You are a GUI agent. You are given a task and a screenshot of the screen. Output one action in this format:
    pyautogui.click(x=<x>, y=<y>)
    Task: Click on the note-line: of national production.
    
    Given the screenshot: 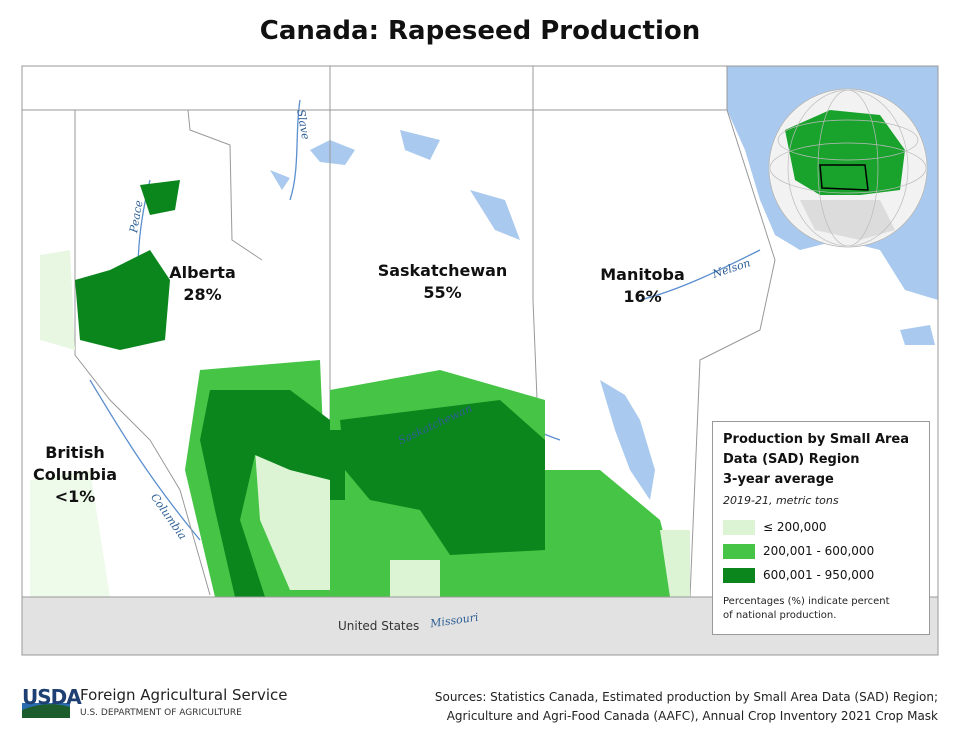 What is the action you would take?
    pyautogui.click(x=780, y=615)
    